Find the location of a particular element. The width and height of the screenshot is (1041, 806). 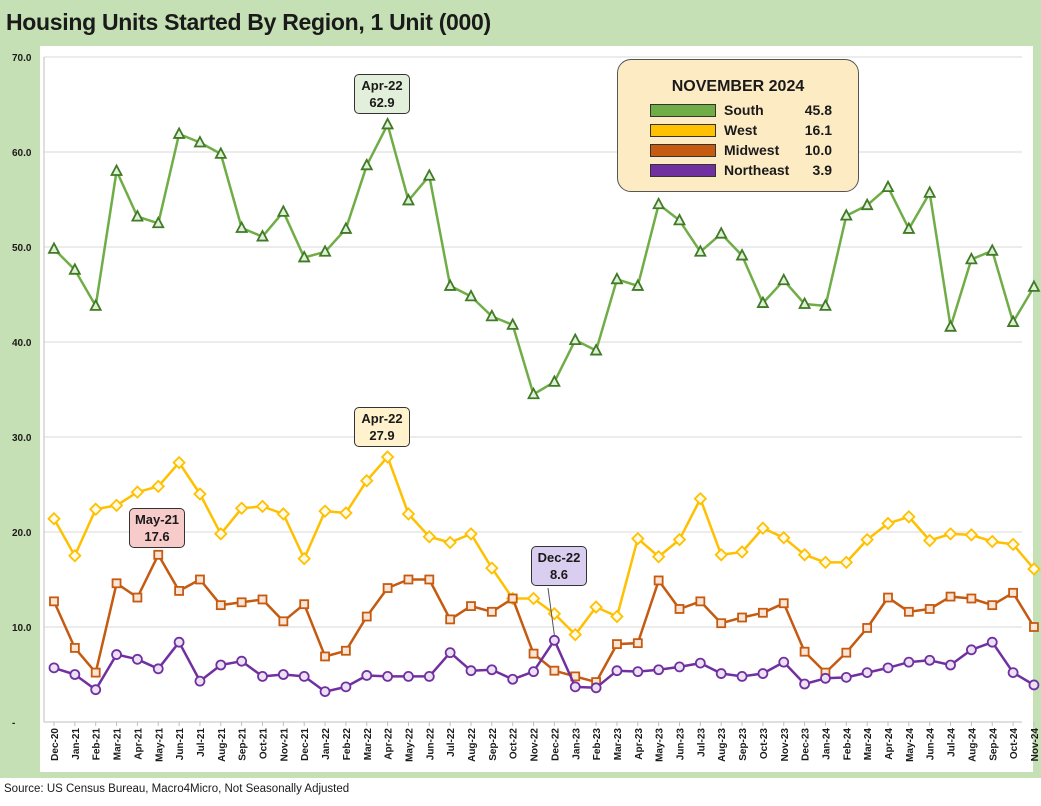

x-tick-label: Jan-21 is located at coordinates (76, 744).